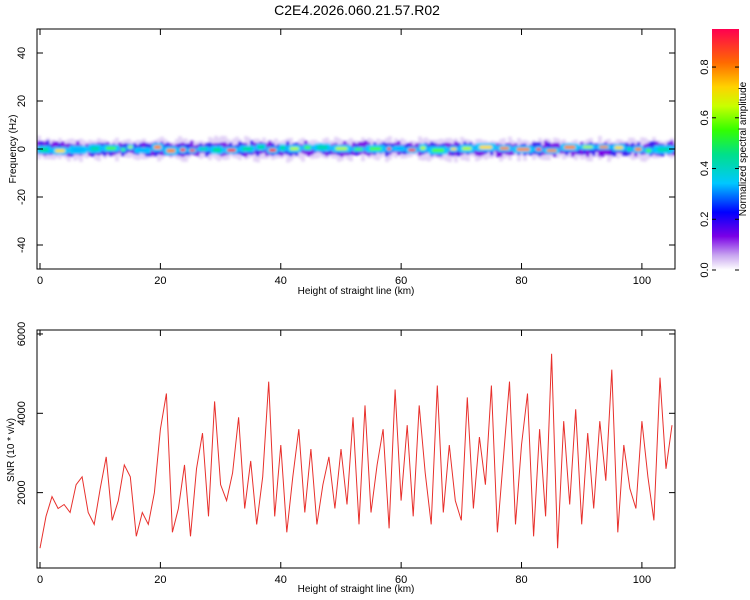 This screenshot has width=750, height=600. Describe the element at coordinates (281, 281) in the screenshot. I see `spectrogram-x-tick-label: 40` at that location.